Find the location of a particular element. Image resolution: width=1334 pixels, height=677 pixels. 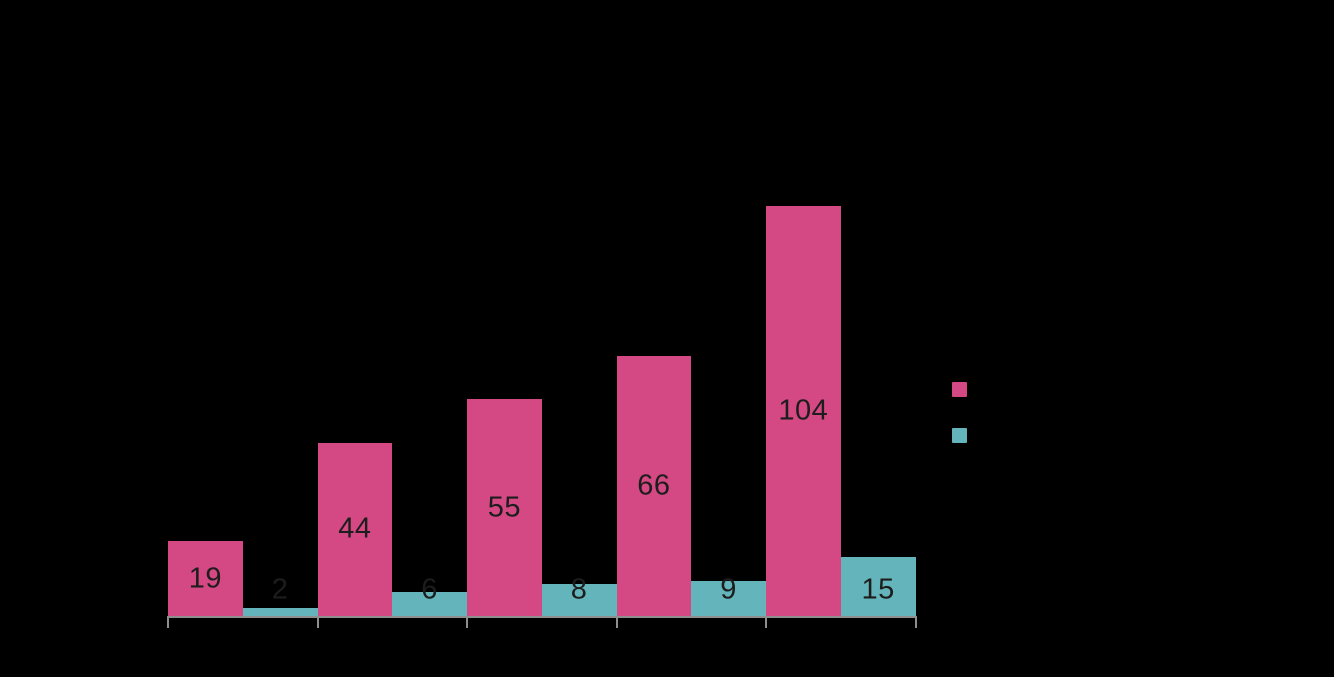

bar-series2-group2 is located at coordinates (429, 604).